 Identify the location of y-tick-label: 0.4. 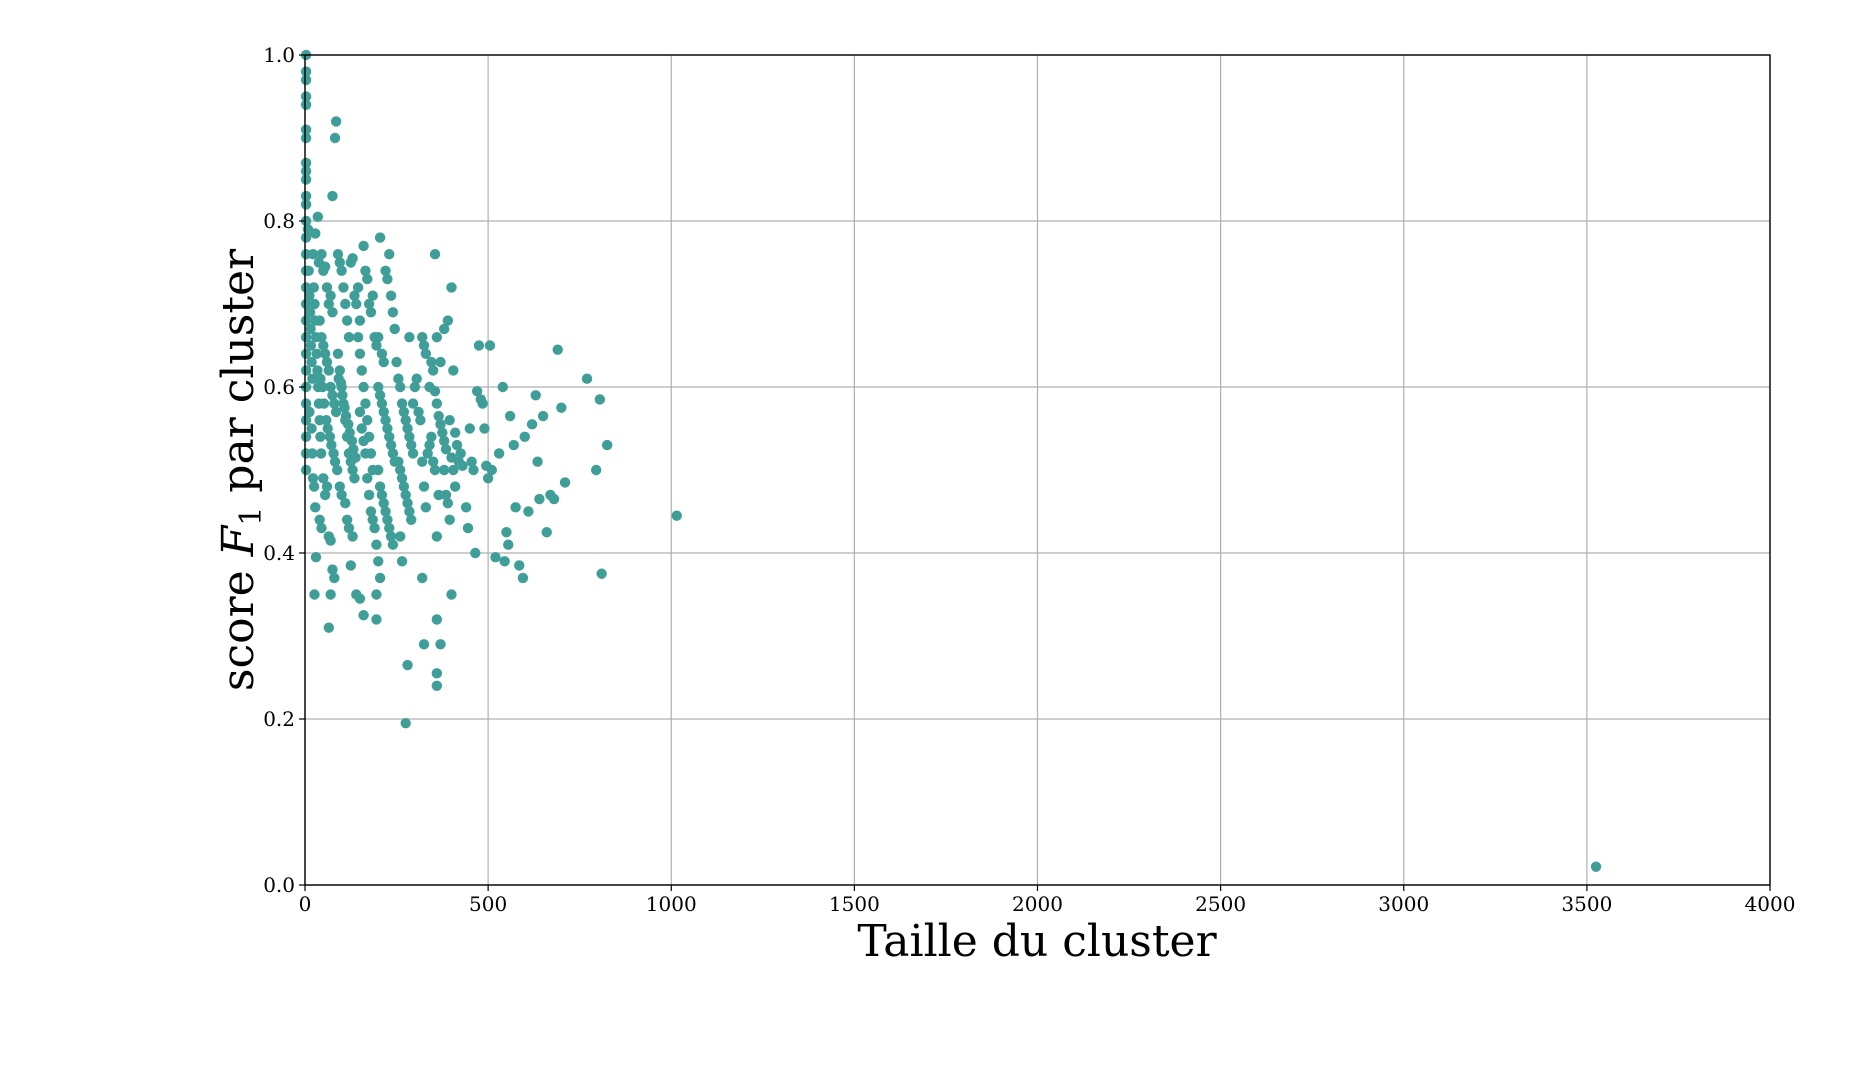
(279, 553).